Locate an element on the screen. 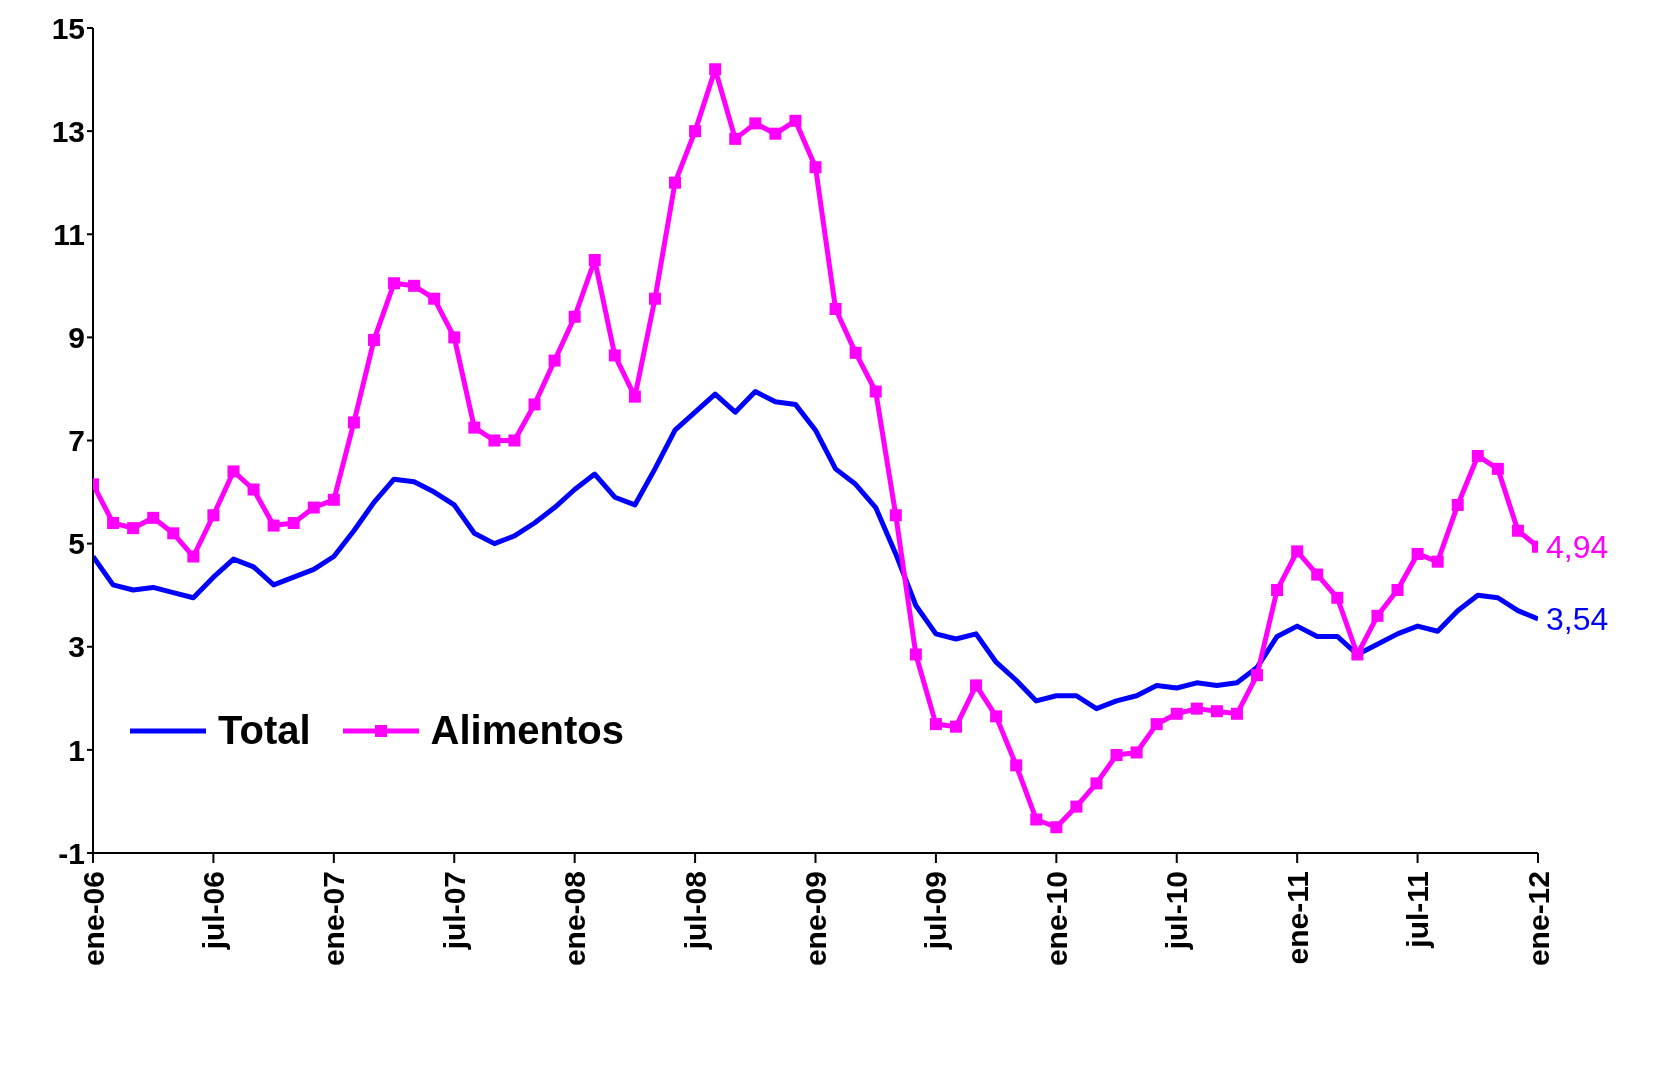 This screenshot has height=1082, width=1665. y-tick-label: 15 is located at coordinates (68, 28).